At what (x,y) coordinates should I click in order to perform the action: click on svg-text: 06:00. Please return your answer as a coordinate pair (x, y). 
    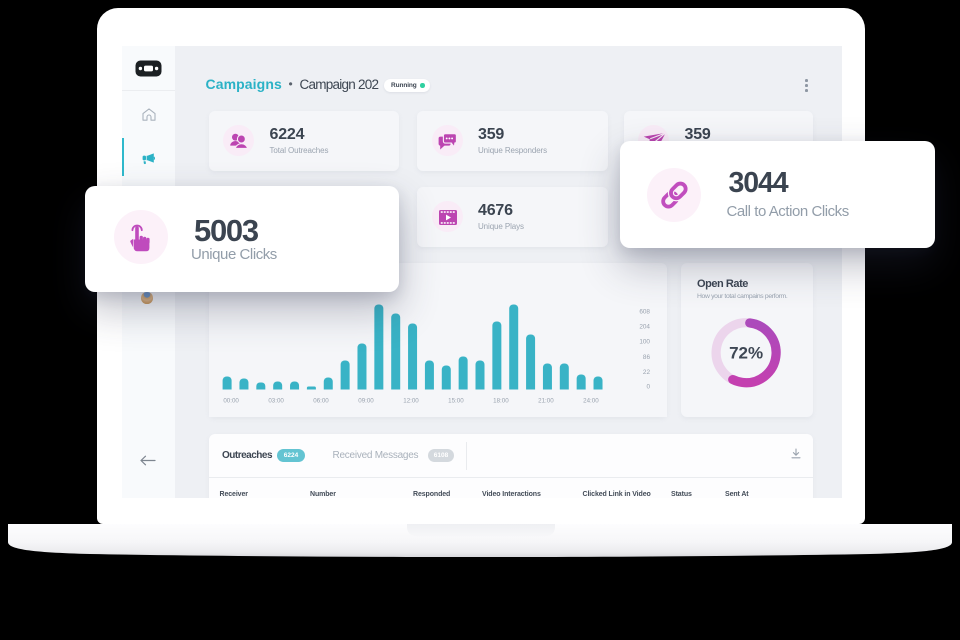
    Looking at the image, I should click on (321, 401).